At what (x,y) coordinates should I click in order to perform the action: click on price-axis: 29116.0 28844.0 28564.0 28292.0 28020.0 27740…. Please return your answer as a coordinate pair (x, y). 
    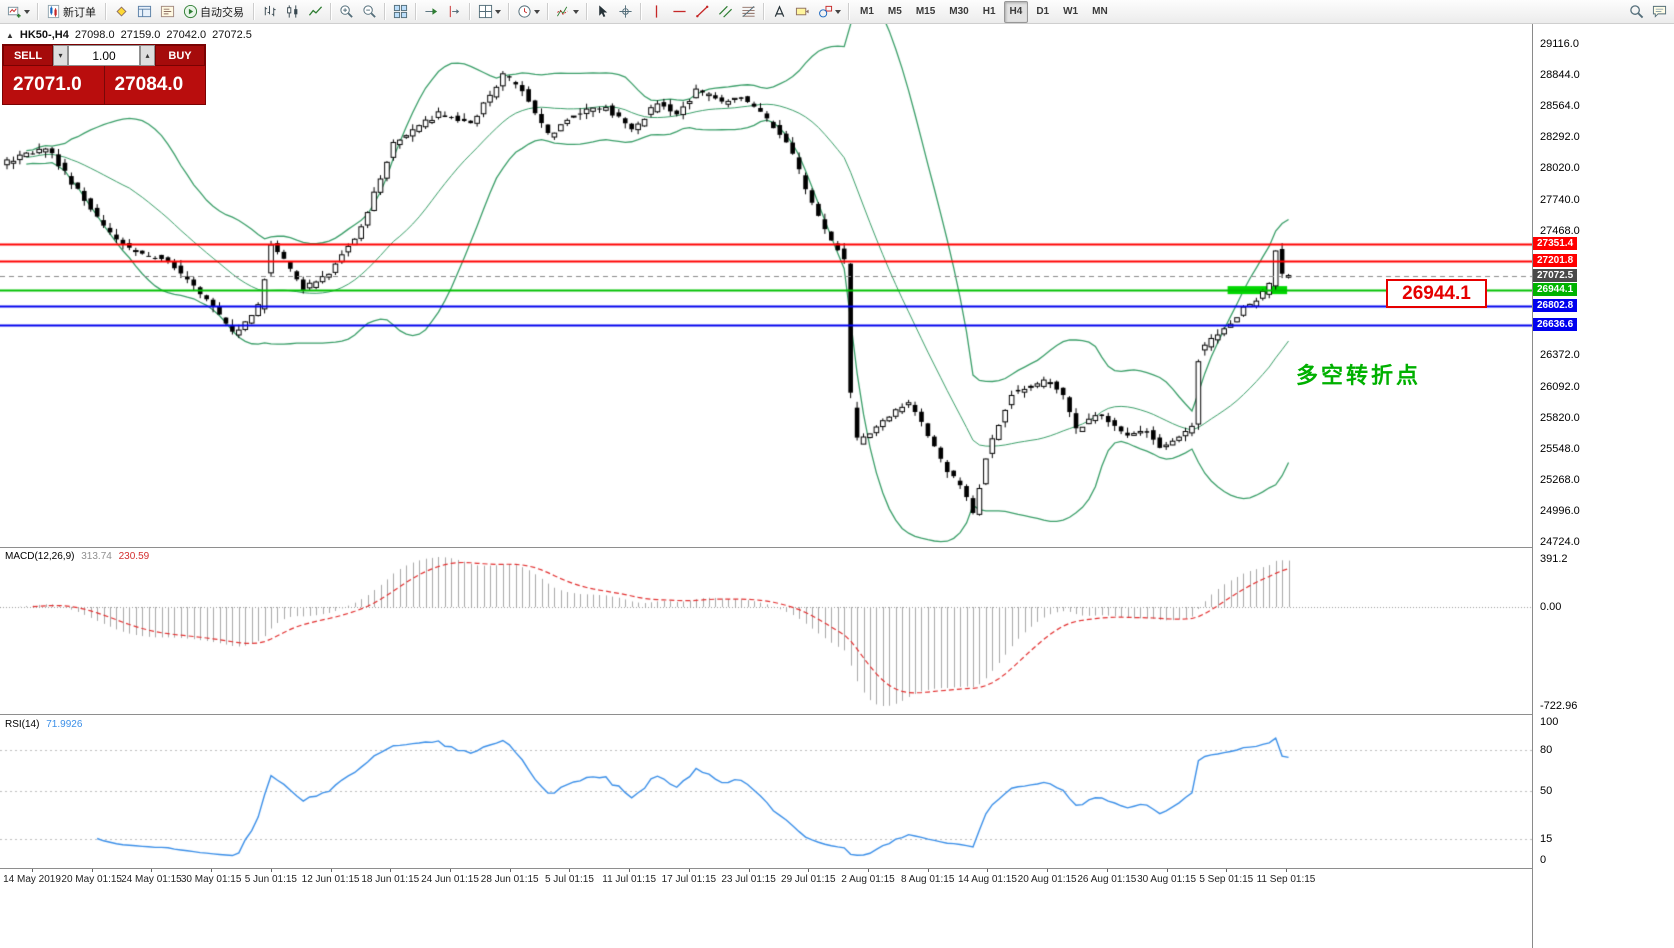
    Looking at the image, I should click on (1603, 486).